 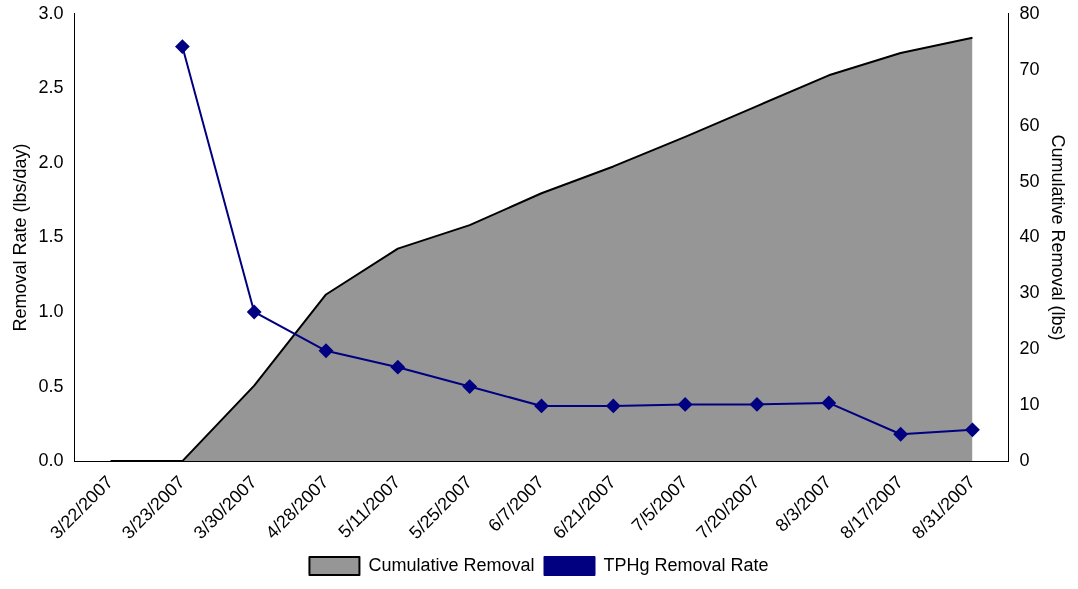 I want to click on y-tick-label: 0.0, so click(x=51, y=460).